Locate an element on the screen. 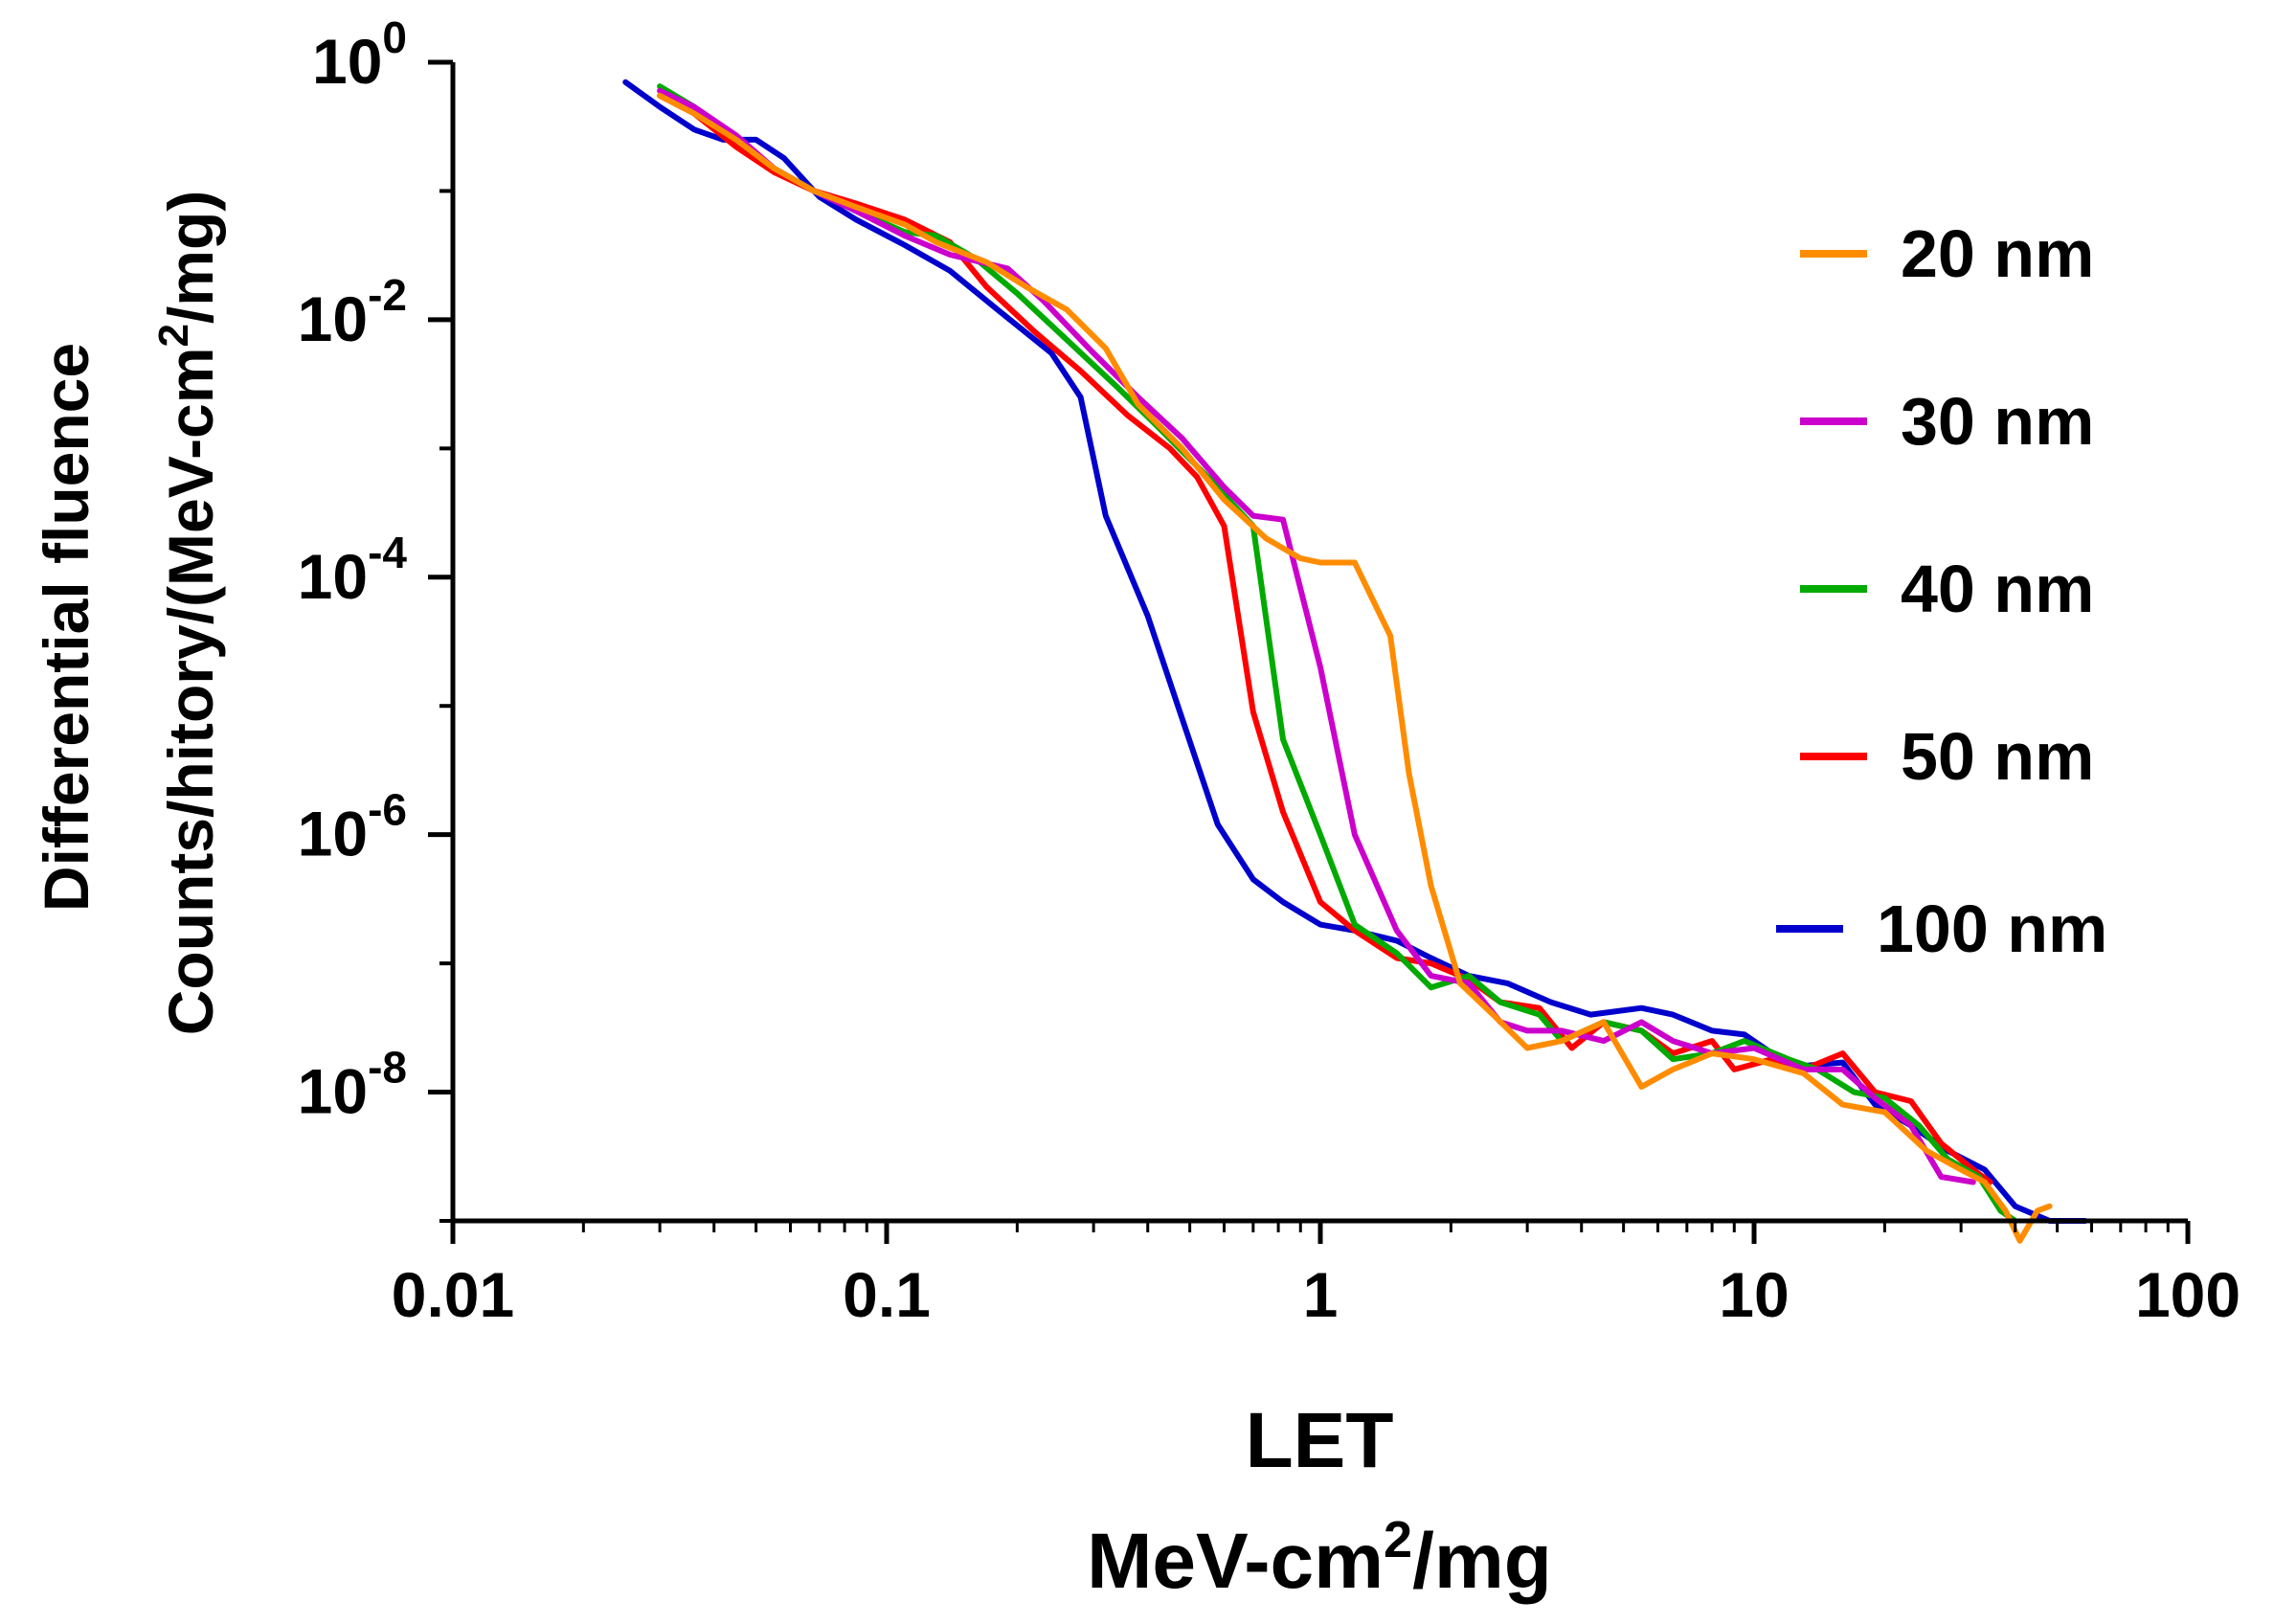 This screenshot has width=2274, height=1624. x-tick-label: 1 is located at coordinates (1321, 1294).